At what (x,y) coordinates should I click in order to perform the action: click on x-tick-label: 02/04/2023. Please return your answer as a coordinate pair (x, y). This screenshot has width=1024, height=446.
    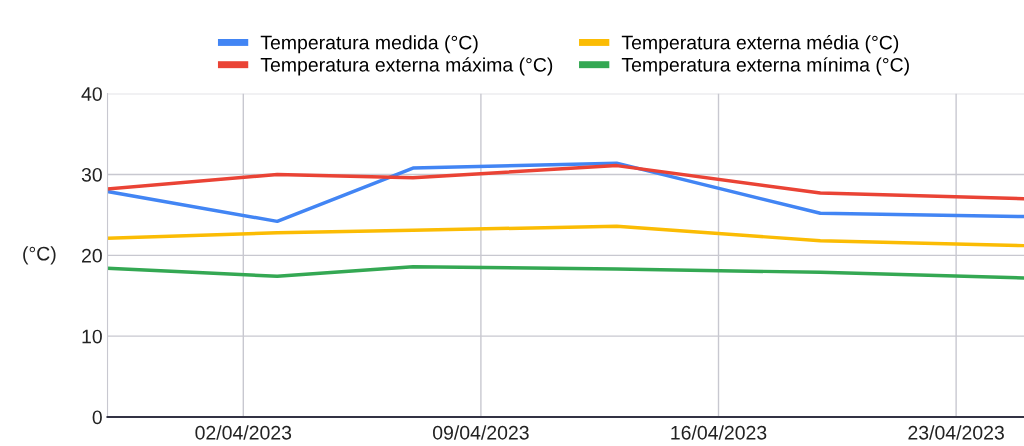
    Looking at the image, I should click on (243, 432).